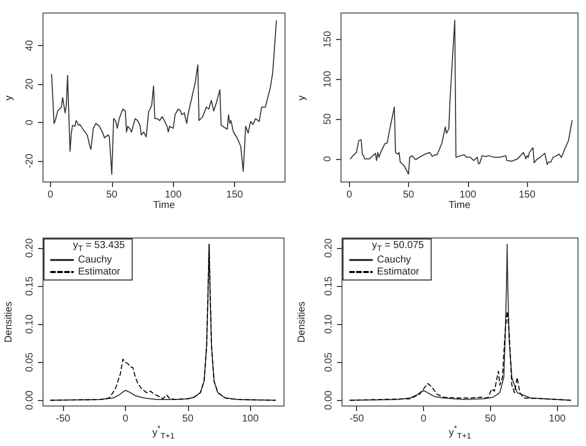  Describe the element at coordinates (30, 46) in the screenshot. I see `y-tick-label: 40` at that location.